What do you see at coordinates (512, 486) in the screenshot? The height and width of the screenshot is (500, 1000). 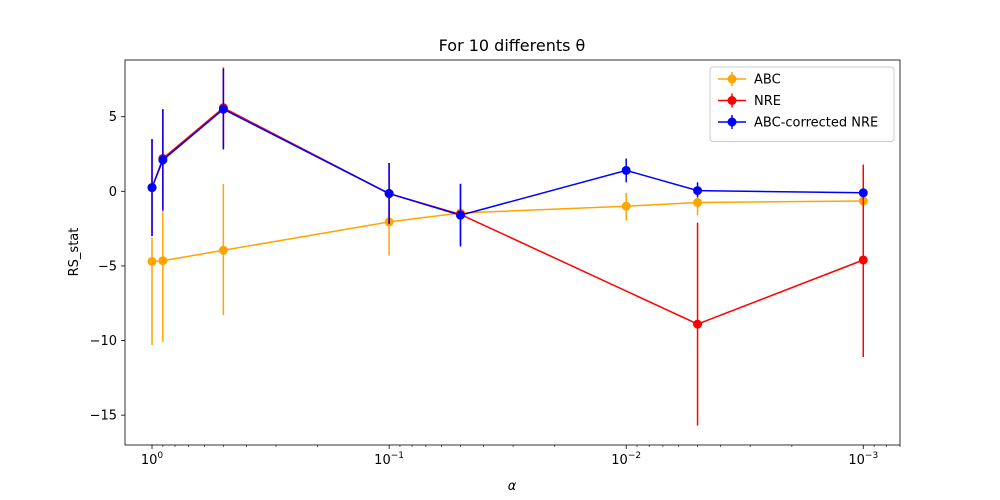 I see `x-axis-label: α` at bounding box center [512, 486].